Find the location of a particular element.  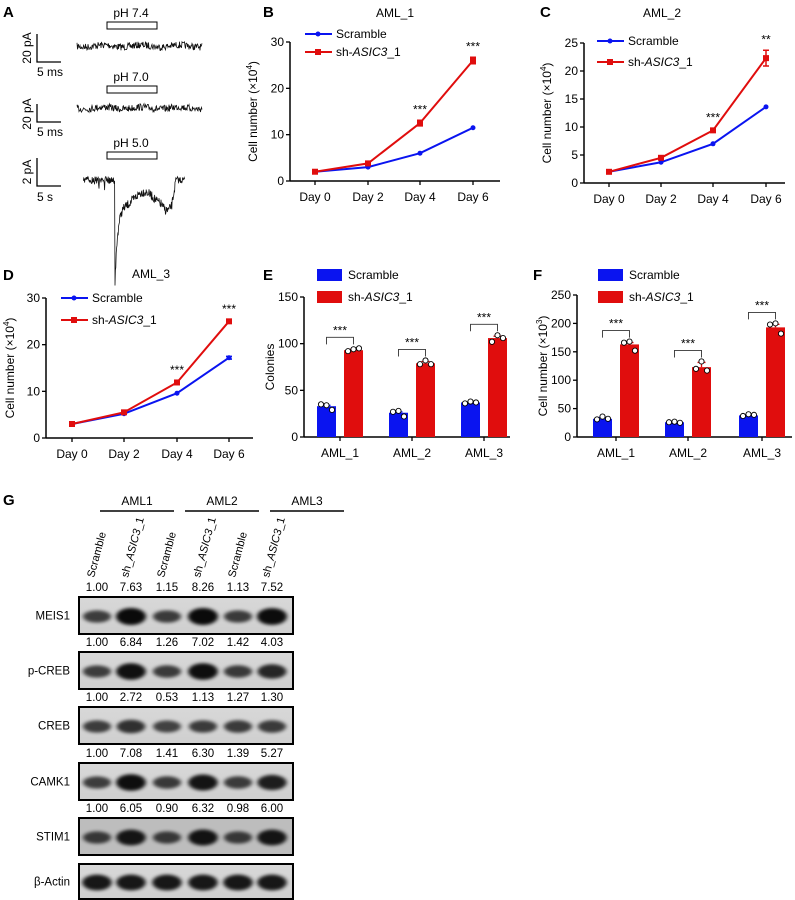

chart-e-y-axis-label: Colonies is located at coordinates (270, 367).